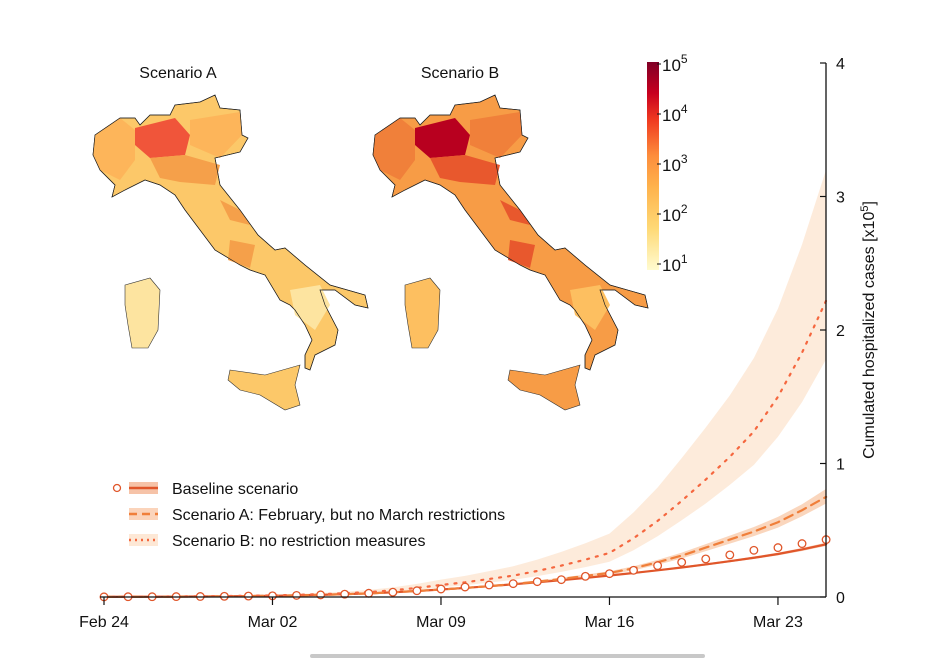  I want to click on legend-band, so click(143, 540).